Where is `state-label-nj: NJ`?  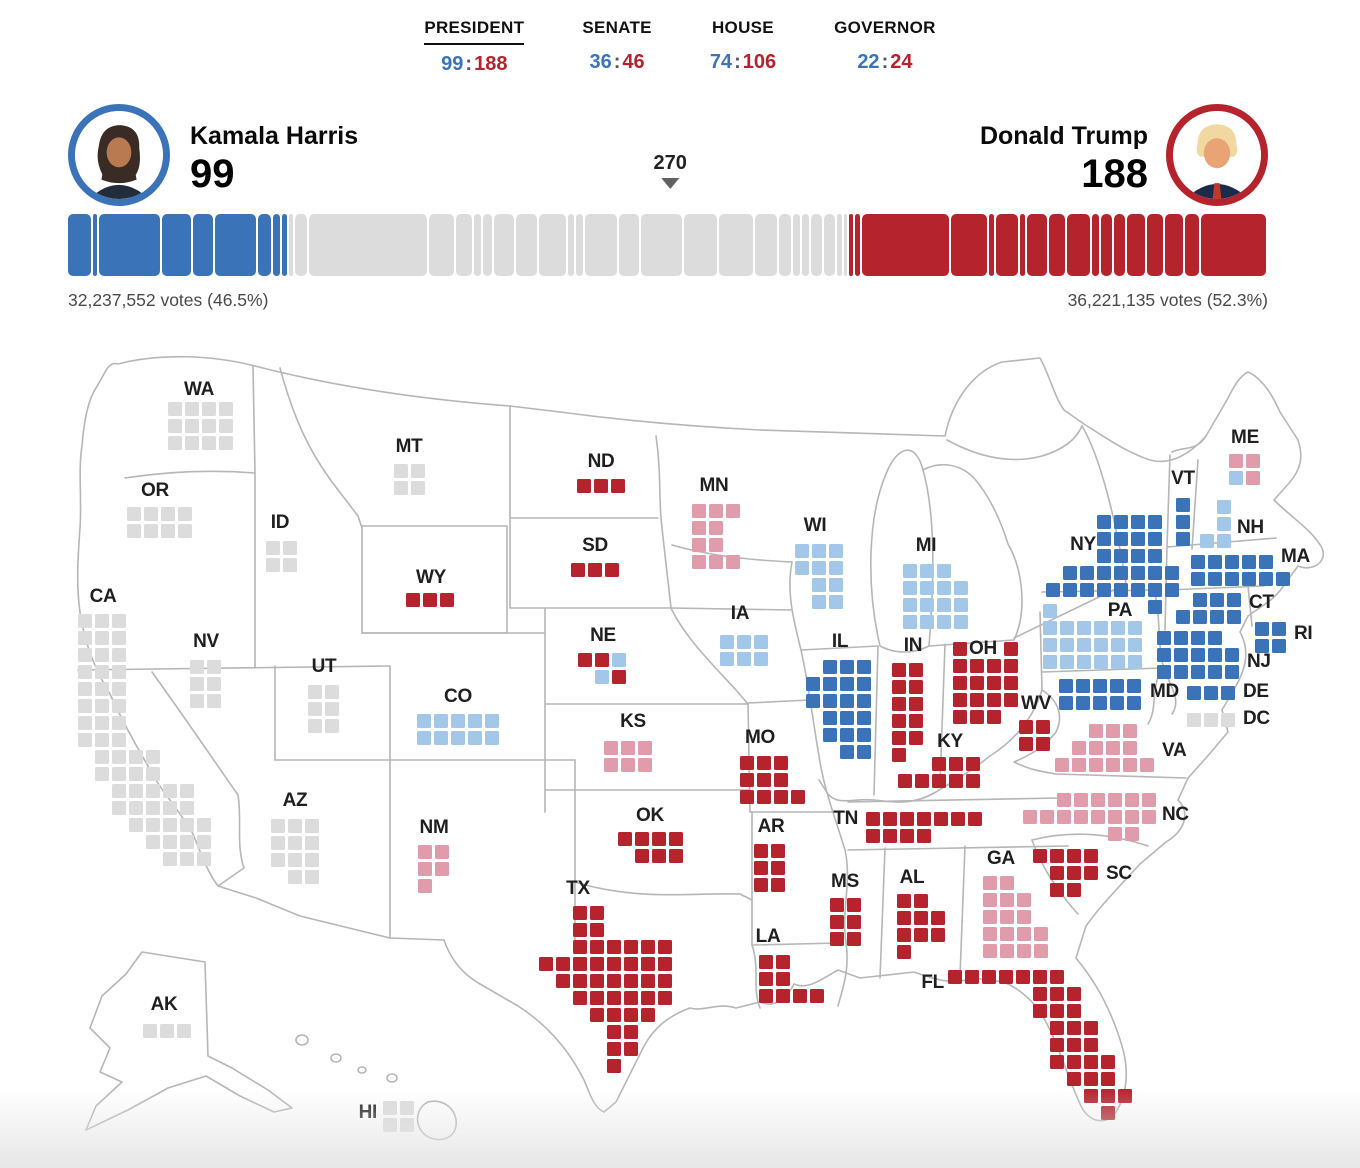
state-label-nj: NJ is located at coordinates (1259, 661).